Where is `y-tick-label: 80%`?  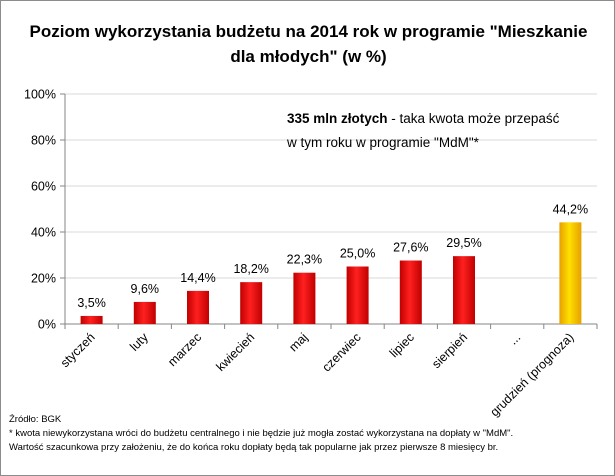 y-tick-label: 80% is located at coordinates (43, 141).